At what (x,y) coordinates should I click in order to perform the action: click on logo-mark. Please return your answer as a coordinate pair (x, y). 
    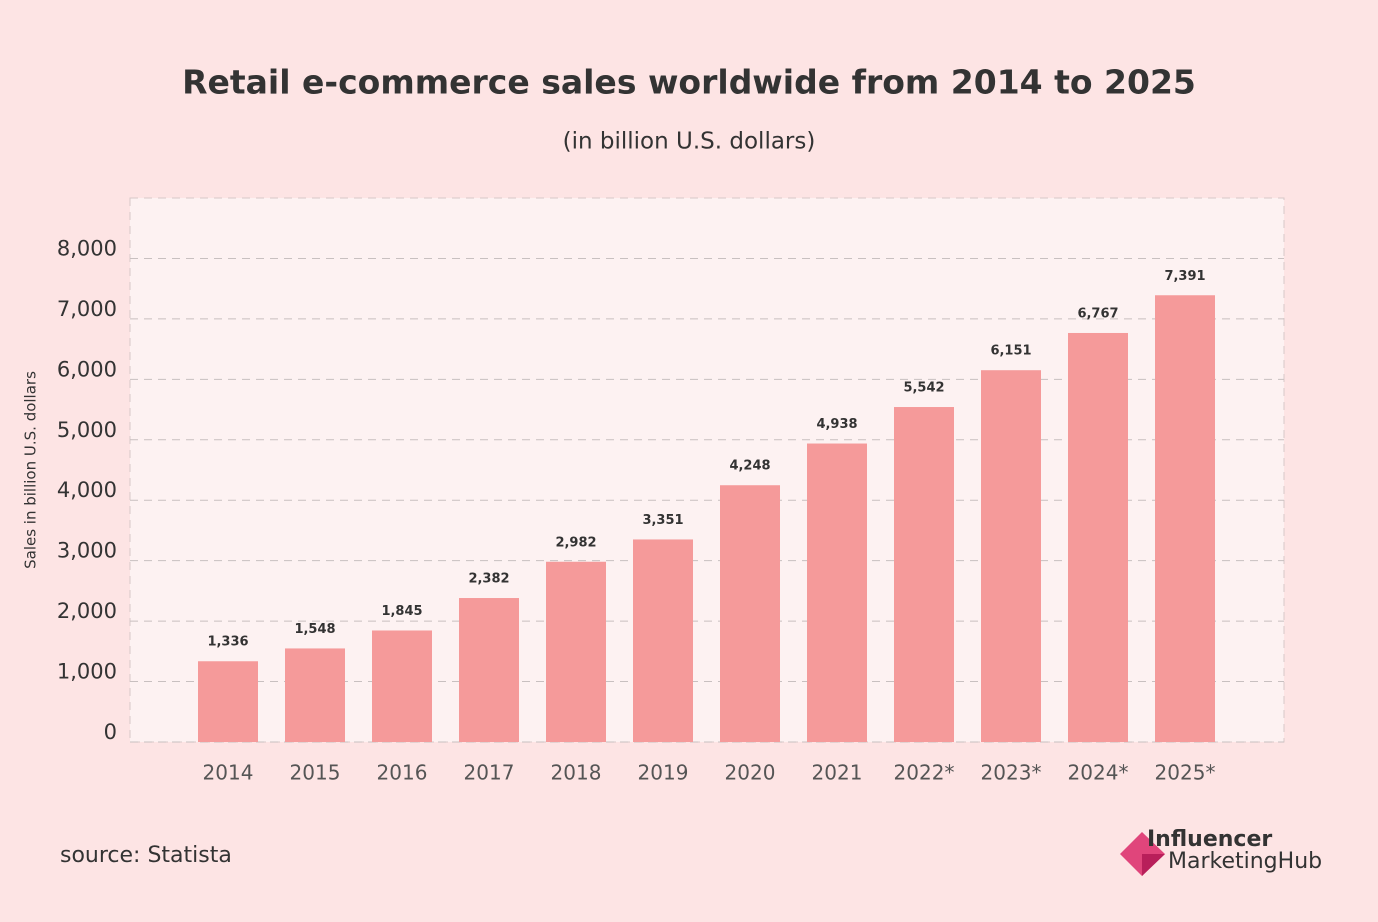
    Looking at the image, I should click on (1153, 865).